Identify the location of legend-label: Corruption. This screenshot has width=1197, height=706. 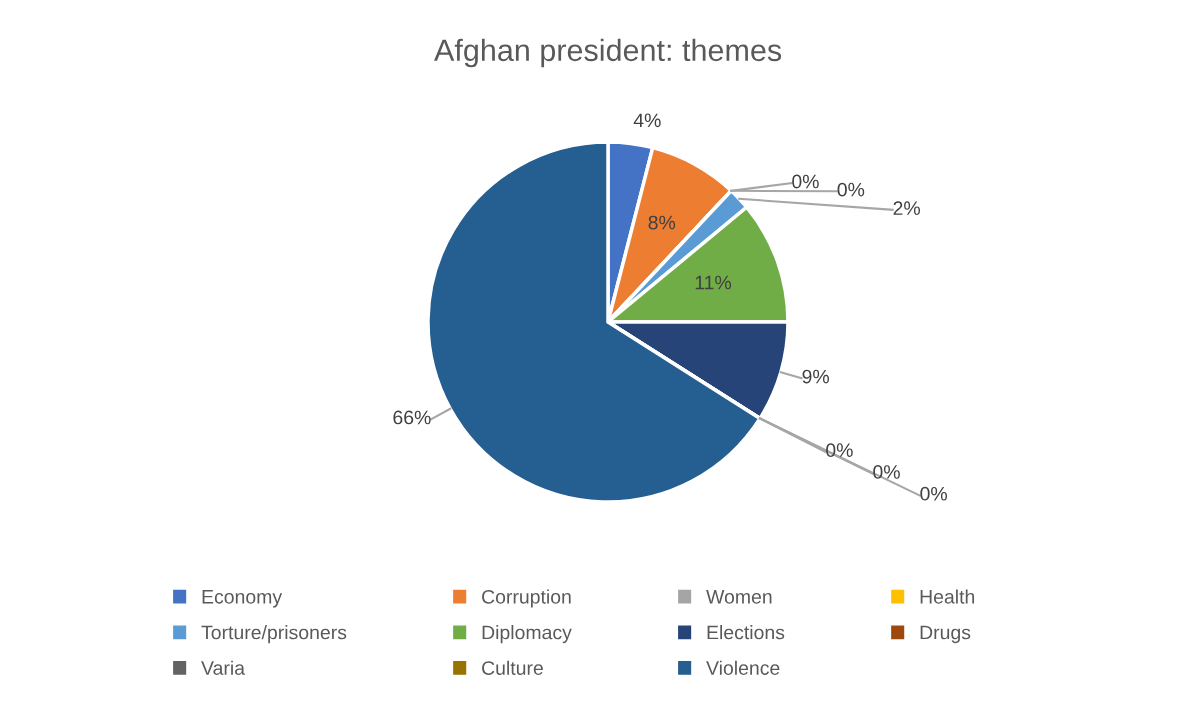
(526, 598).